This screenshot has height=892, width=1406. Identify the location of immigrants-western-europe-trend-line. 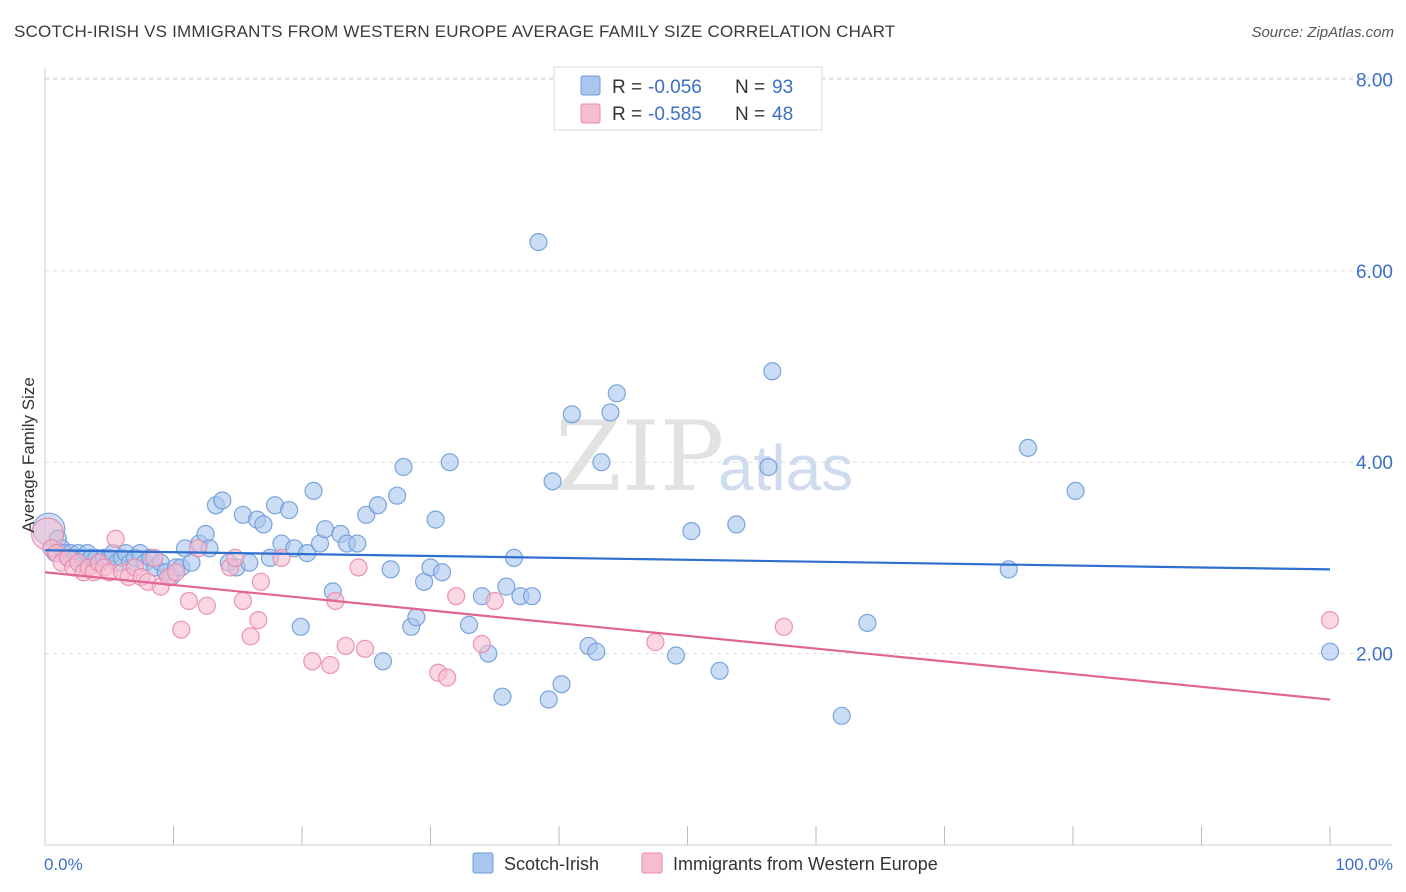
(687, 636).